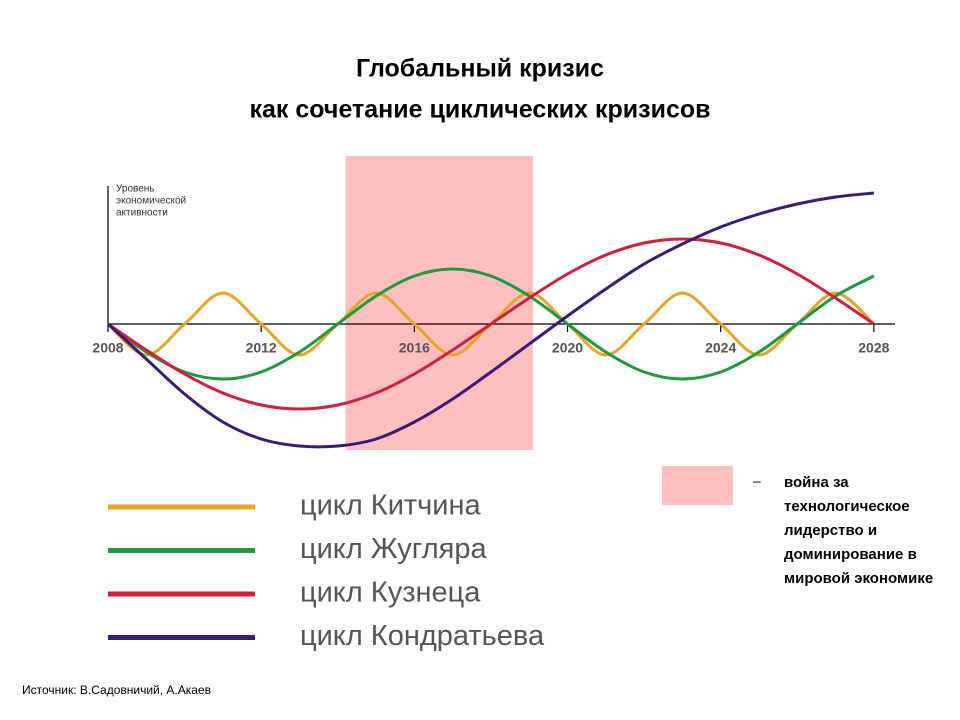  What do you see at coordinates (873, 348) in the screenshot?
I see `x-tick-label: 2028` at bounding box center [873, 348].